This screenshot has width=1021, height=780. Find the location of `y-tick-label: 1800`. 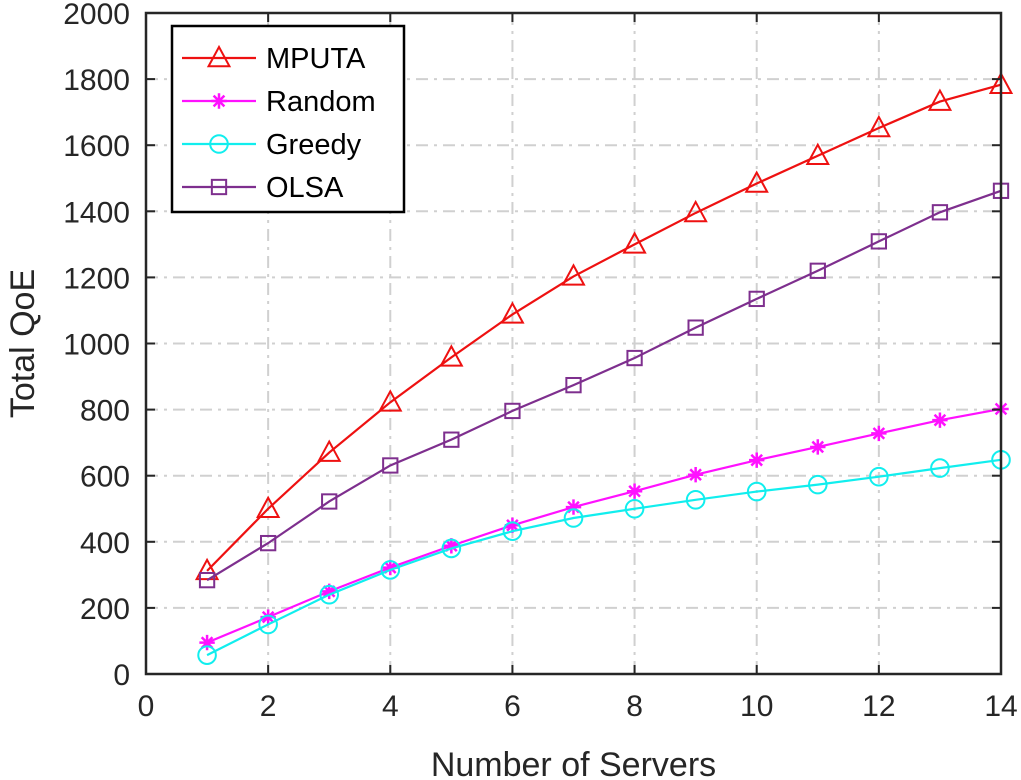

y-tick-label: 1800 is located at coordinates (96, 80).